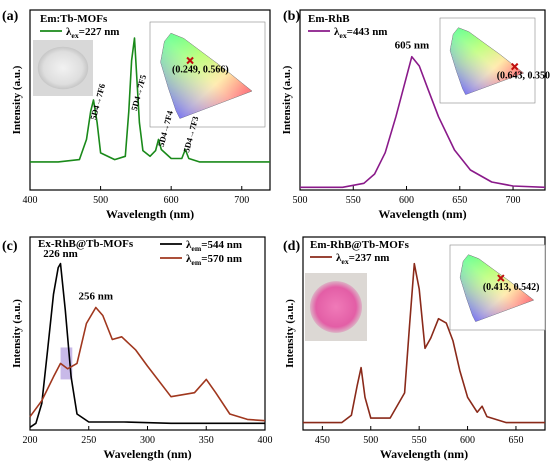 The width and height of the screenshot is (550, 466). I want to click on legend-entry: λex=443 nm, so click(360, 33).